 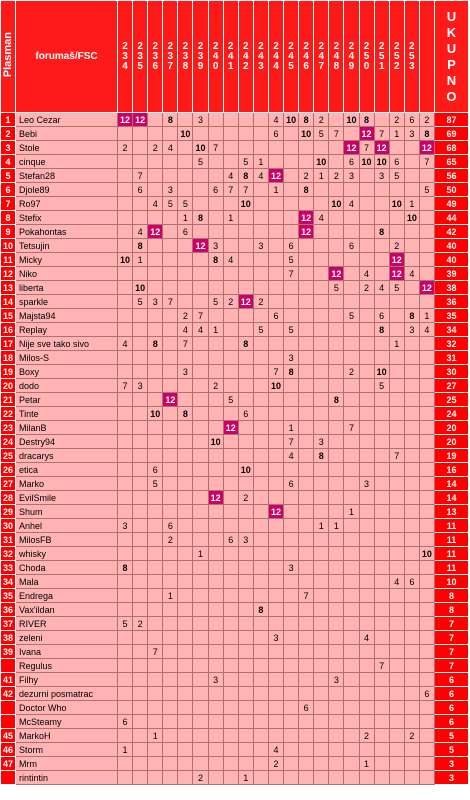 I want to click on total-cell: 20, so click(x=451, y=427).